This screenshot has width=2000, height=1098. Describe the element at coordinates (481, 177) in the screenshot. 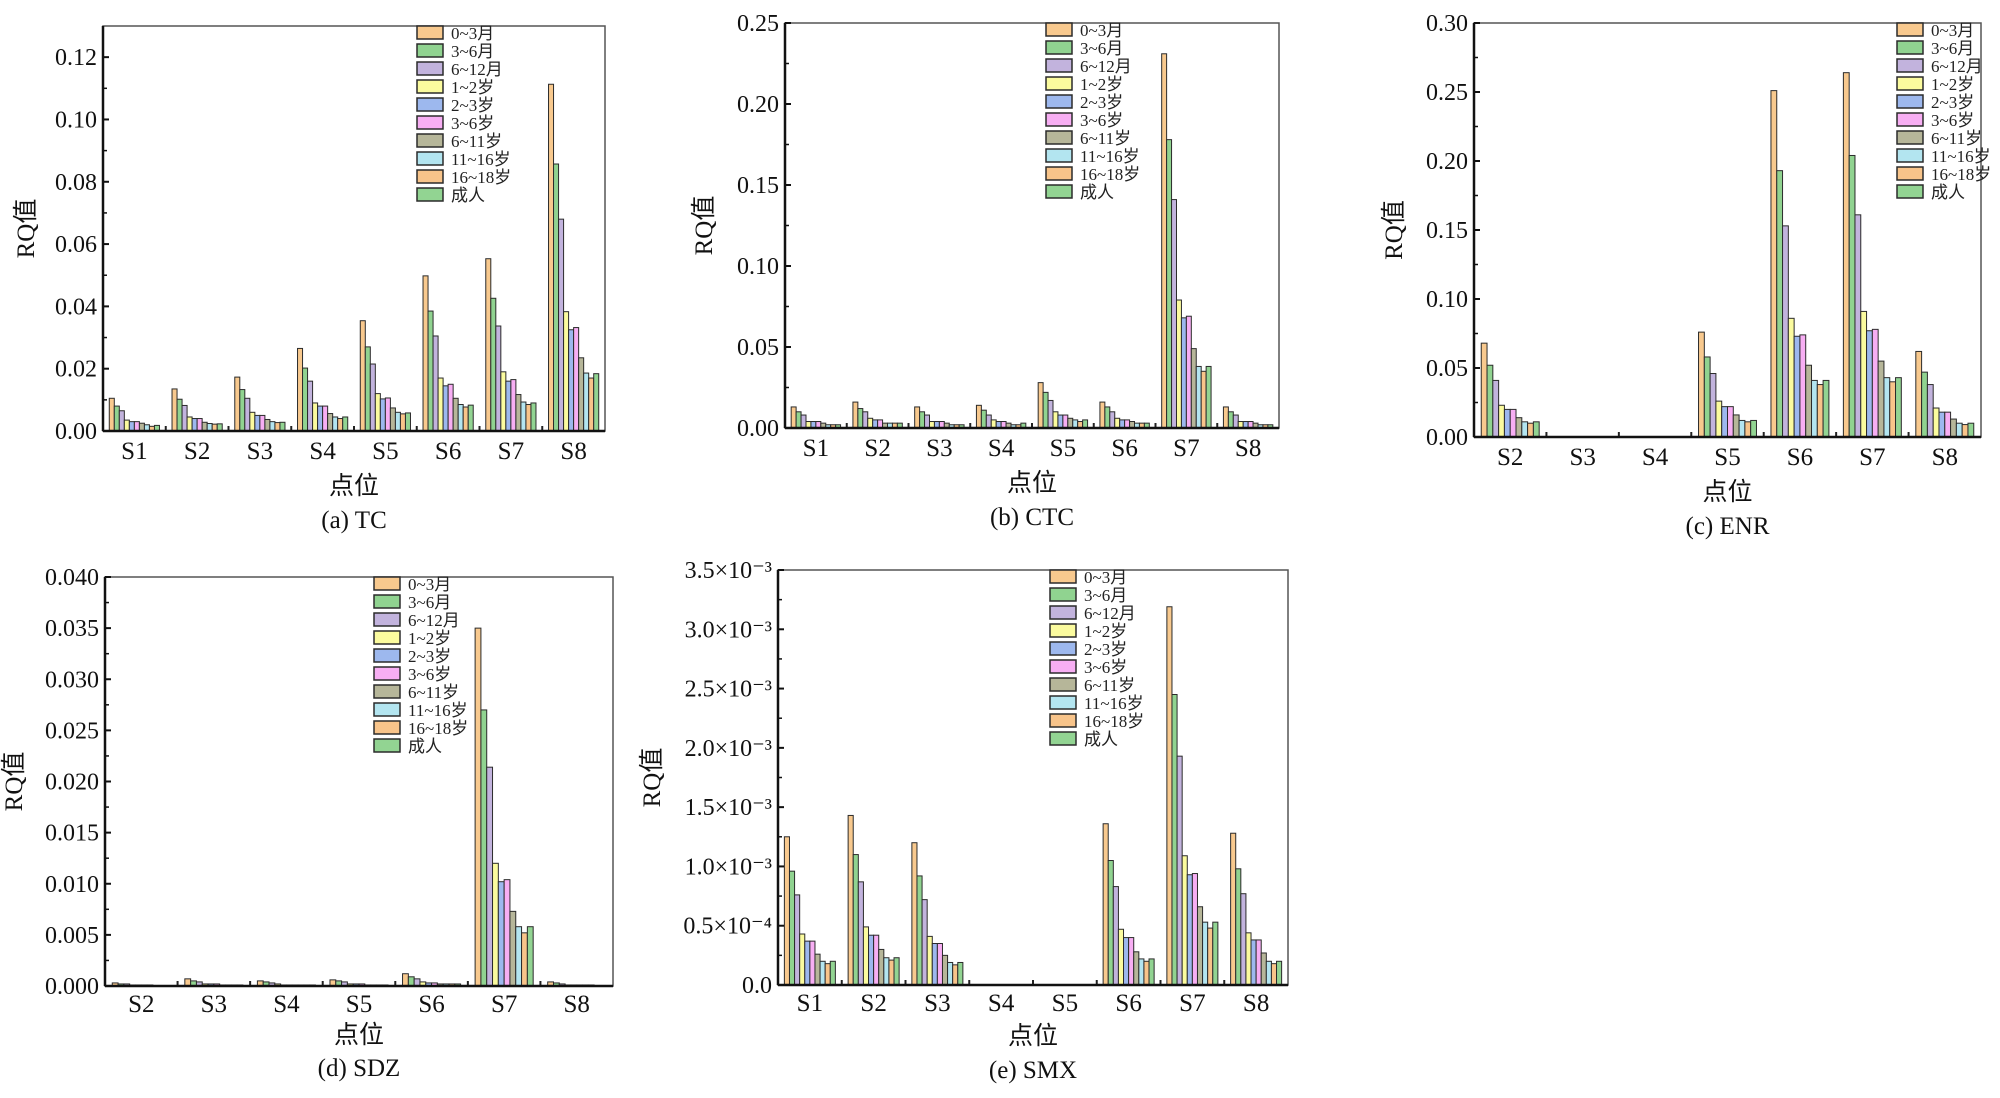

I see `legend-label: 16~18岁` at that location.